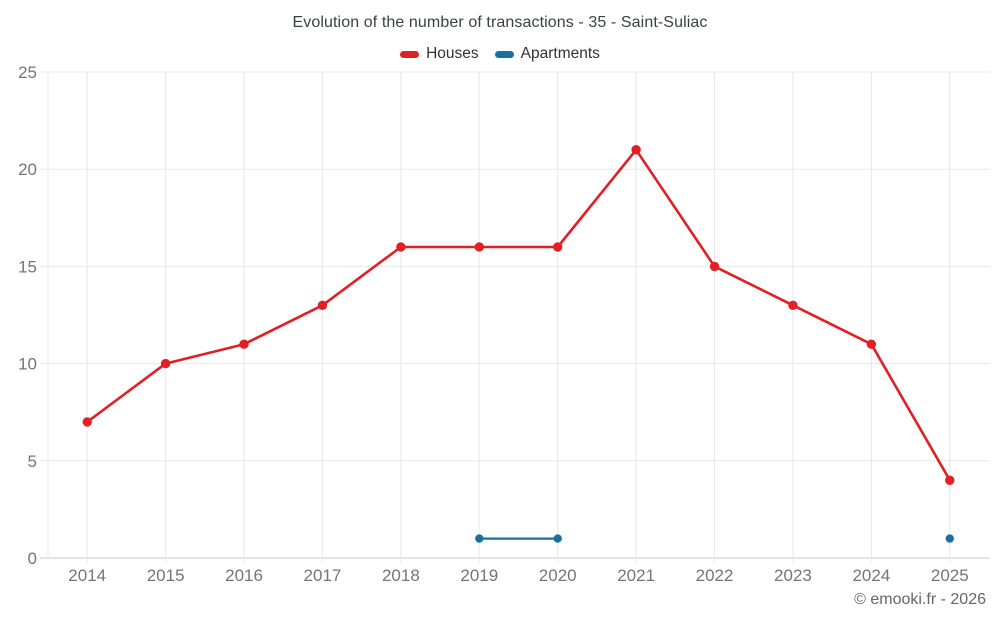 Image resolution: width=1000 pixels, height=625 pixels. Describe the element at coordinates (504, 54) in the screenshot. I see `apartments-legend-swatch-icon` at that location.